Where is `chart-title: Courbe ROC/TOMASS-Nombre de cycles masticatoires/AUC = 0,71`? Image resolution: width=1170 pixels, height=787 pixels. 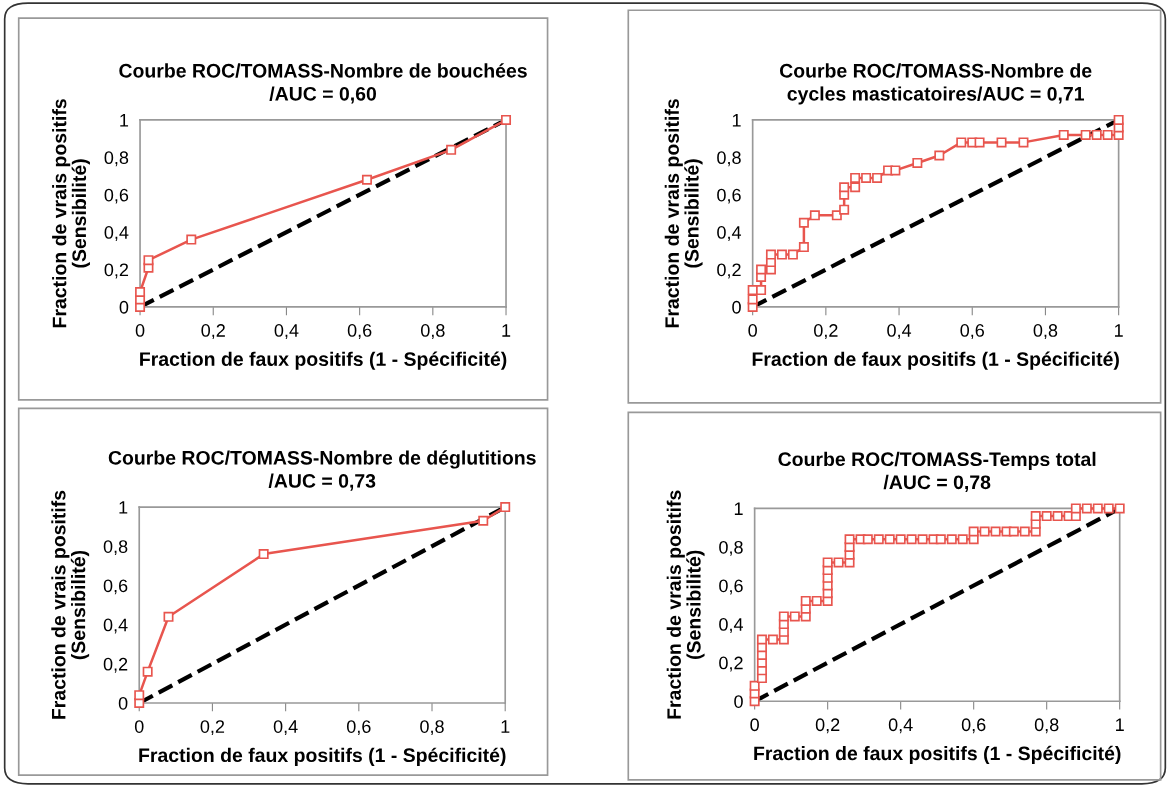 chart-title: Courbe ROC/TOMASS-Nombre de cycles masticatoires/AUC = 0,71 is located at coordinates (935, 84).